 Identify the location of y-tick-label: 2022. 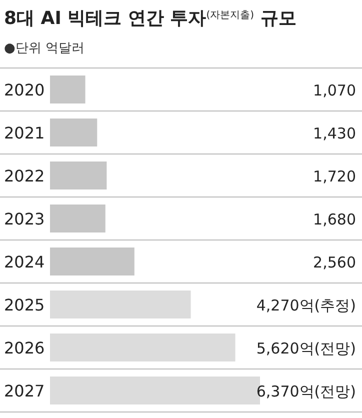
(24, 176).